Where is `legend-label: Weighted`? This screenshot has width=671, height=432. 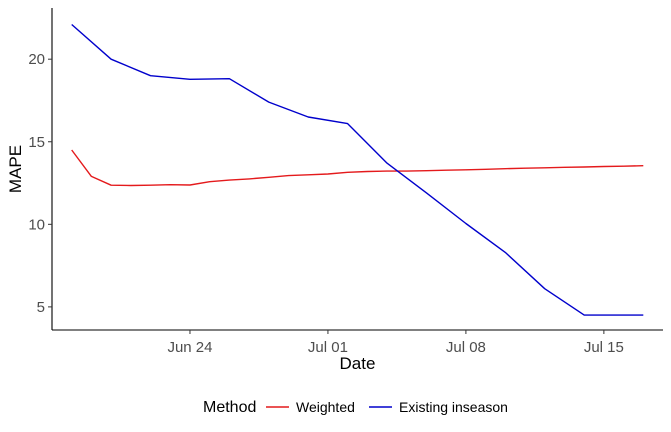 legend-label: Weighted is located at coordinates (325, 407).